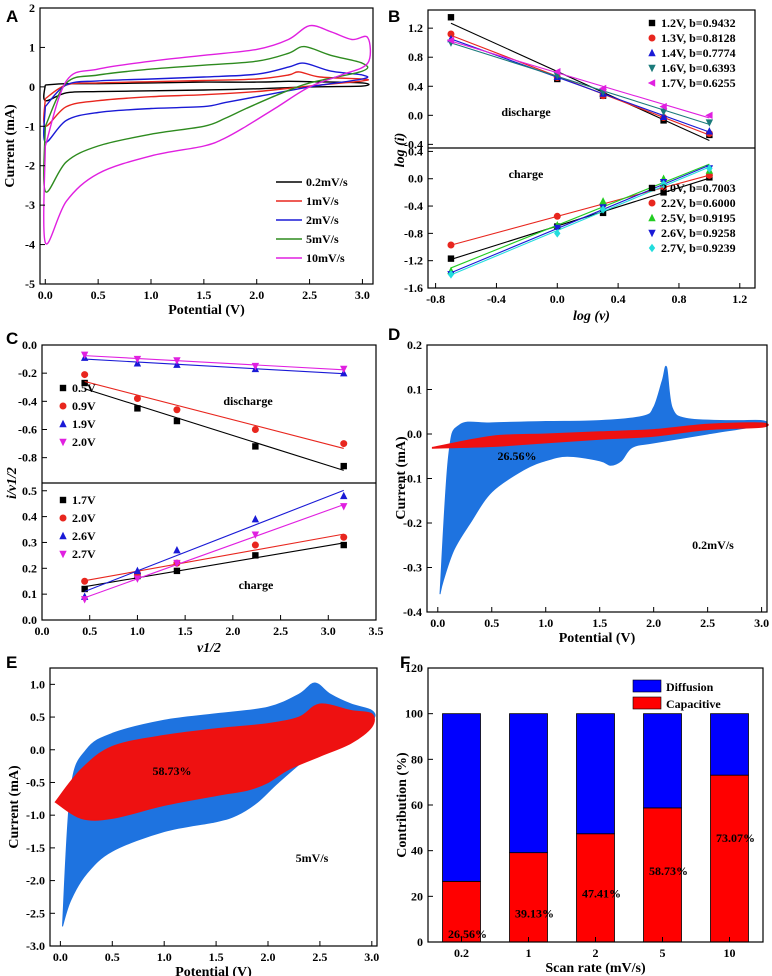 This screenshot has height=976, width=772. Describe the element at coordinates (601, 894) in the screenshot. I see `panel-f-data-label-2: 47.41%` at that location.